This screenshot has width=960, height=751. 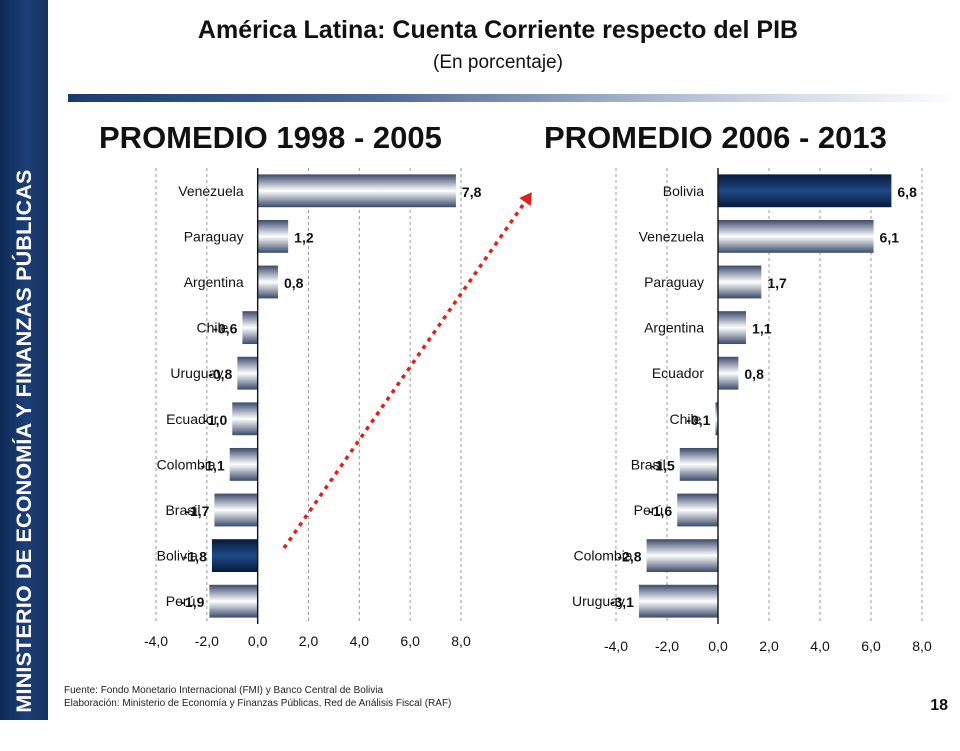 What do you see at coordinates (660, 511) in the screenshot?
I see `value-label-peru: -1,6` at bounding box center [660, 511].